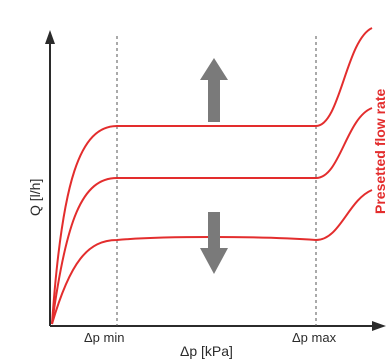 This screenshot has width=388, height=362. Describe the element at coordinates (380, 151) in the screenshot. I see `presetted-flow-rate-label: Presetted flow rate` at that location.